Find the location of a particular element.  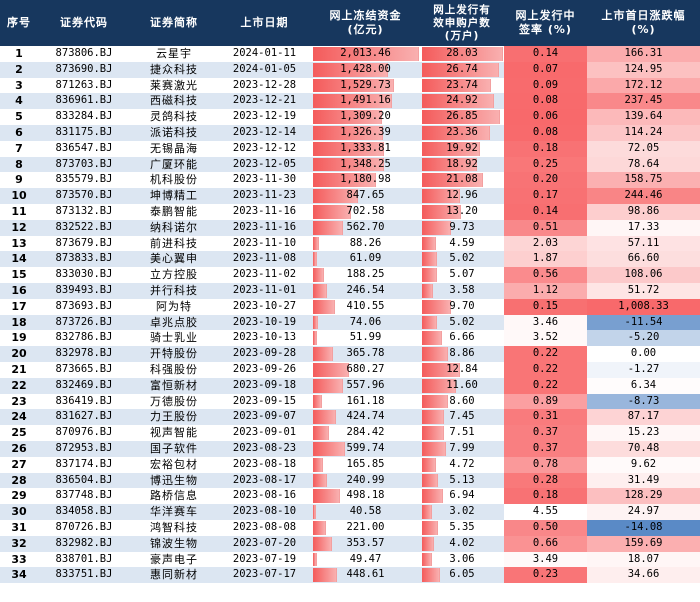

accounts-value: 3.58 is located at coordinates (462, 290).